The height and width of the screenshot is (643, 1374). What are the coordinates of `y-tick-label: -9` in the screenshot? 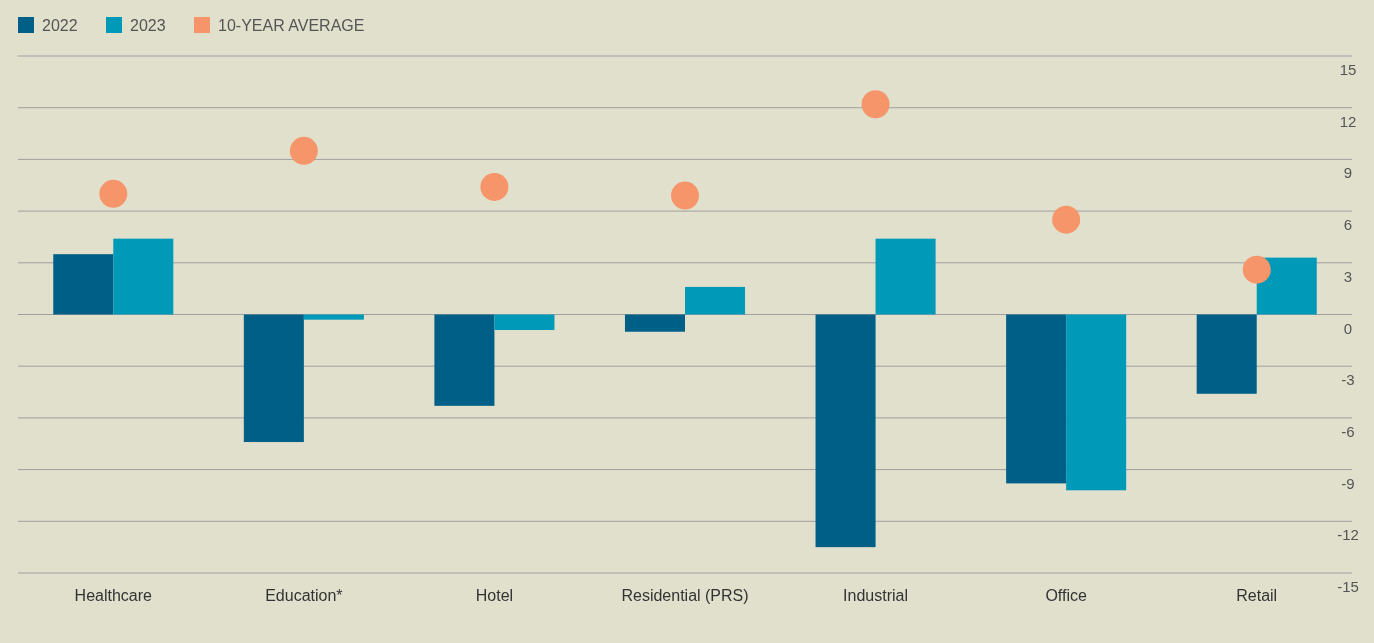 It's located at (1348, 483).